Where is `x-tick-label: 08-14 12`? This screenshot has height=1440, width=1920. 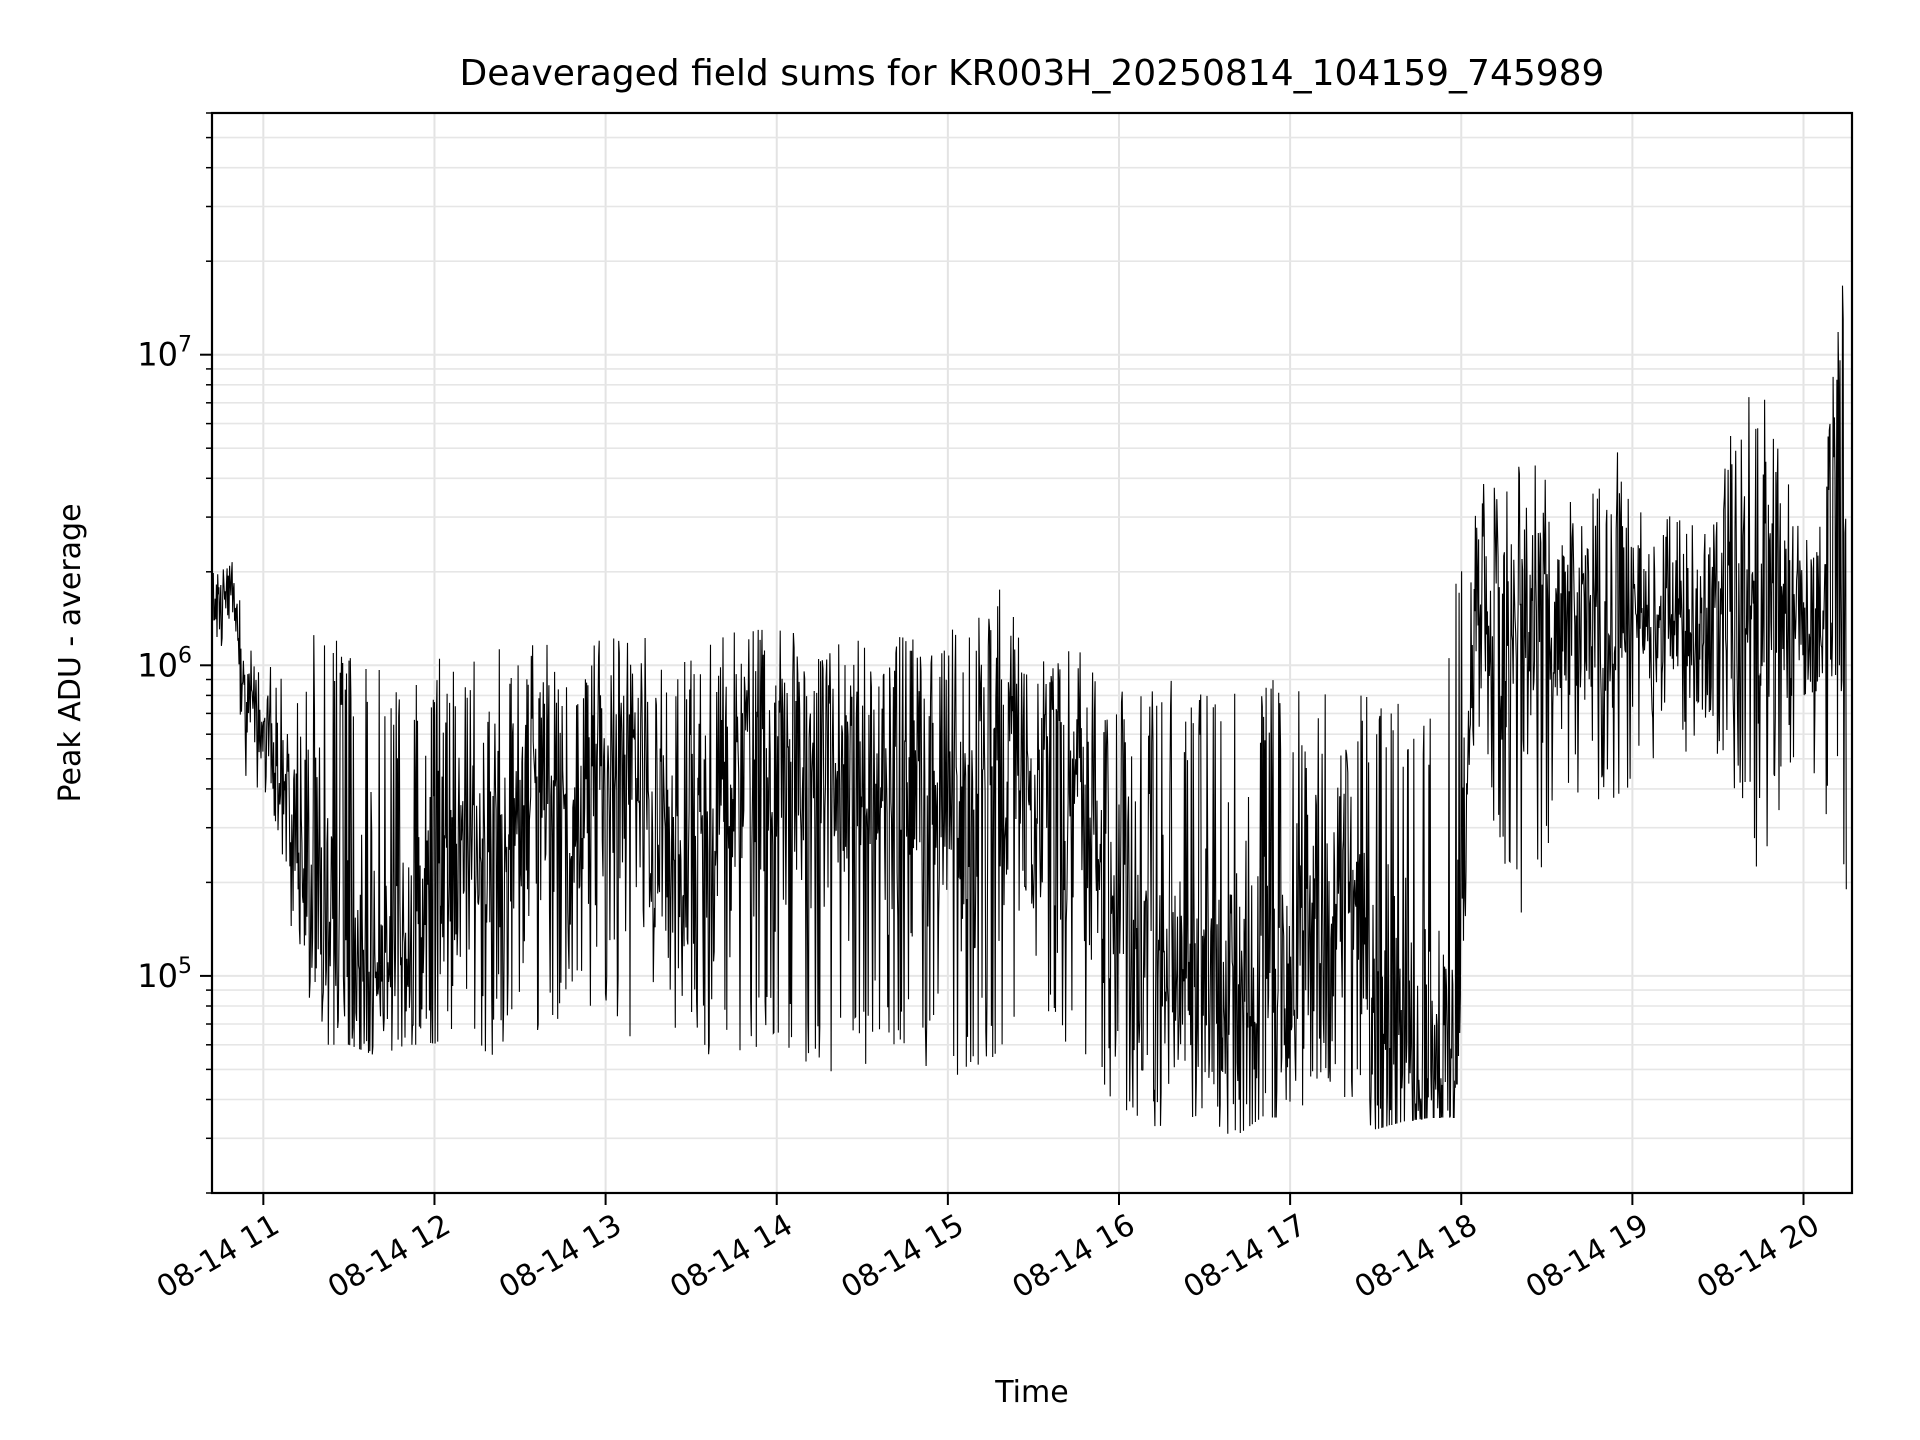
x-tick-label: 08-14 12 is located at coordinates (389, 1257).